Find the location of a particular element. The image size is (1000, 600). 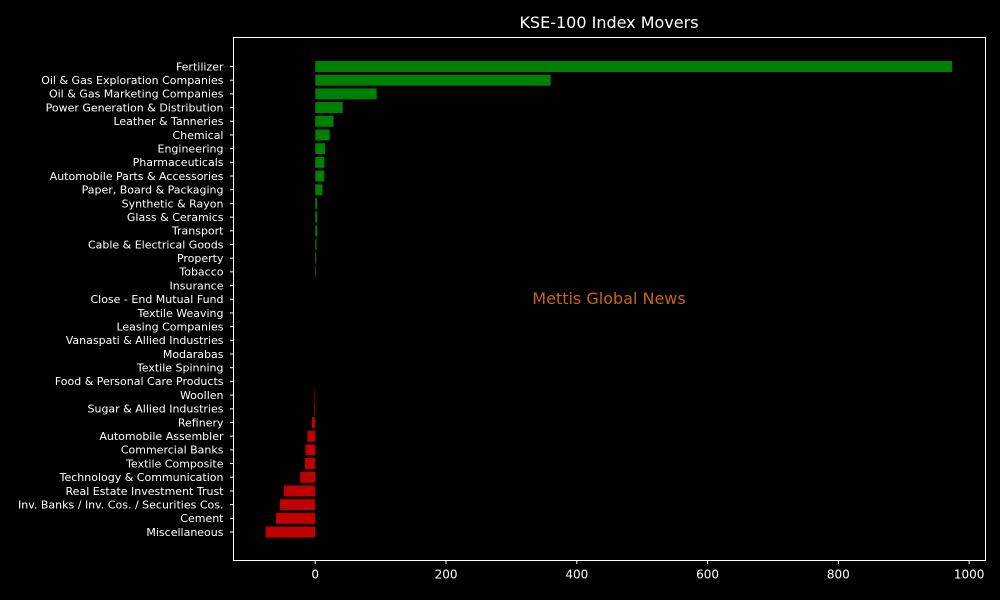

category-label: Woollen is located at coordinates (202, 395).